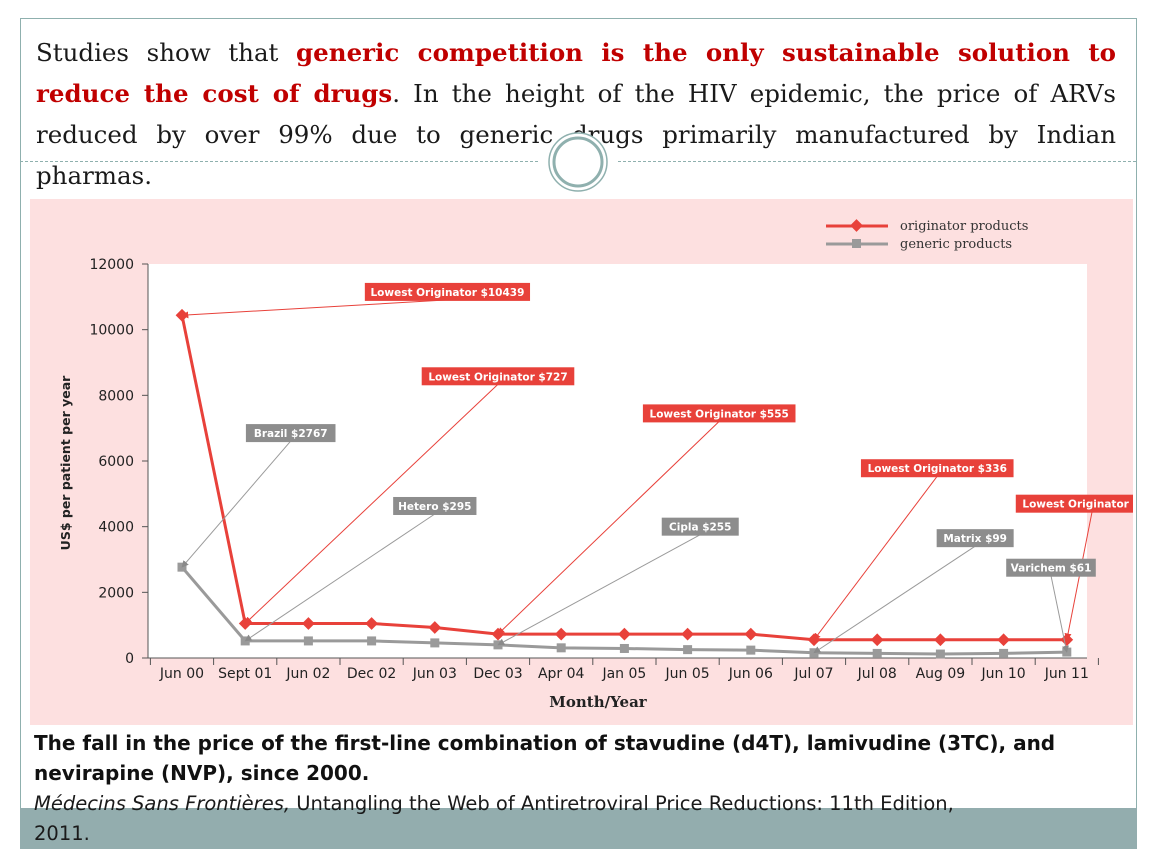  What do you see at coordinates (598, 702) in the screenshot?
I see `x-axis-label: Month/Year` at bounding box center [598, 702].